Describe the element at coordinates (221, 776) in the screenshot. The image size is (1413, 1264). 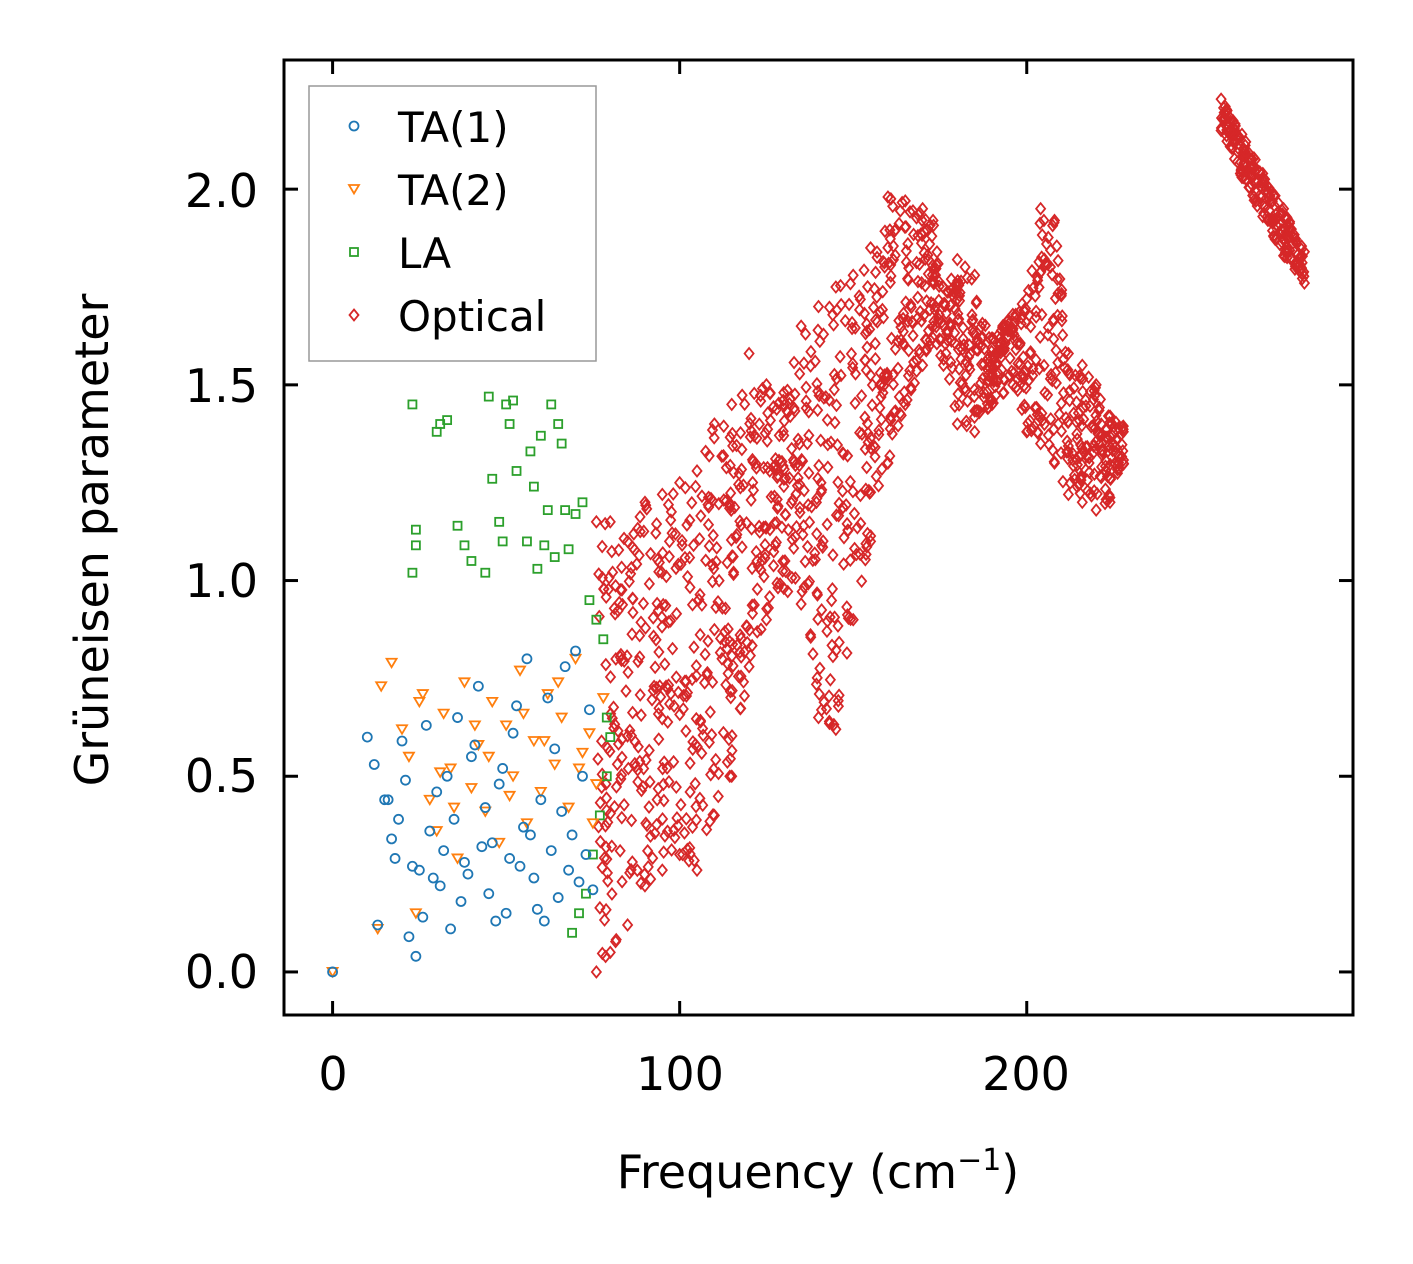
I see `y-tick-label-0.5: 0.5` at that location.